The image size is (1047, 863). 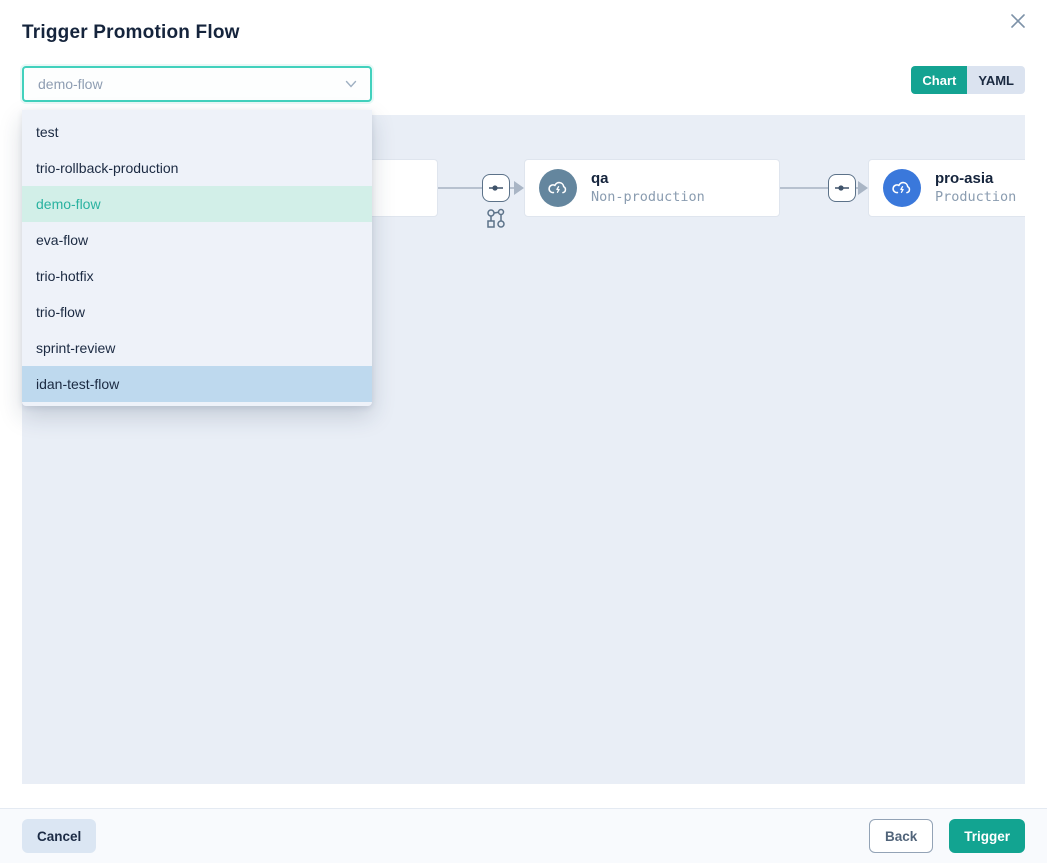 What do you see at coordinates (76, 348) in the screenshot?
I see `dropdown-option-sprint-review: sprint-review` at bounding box center [76, 348].